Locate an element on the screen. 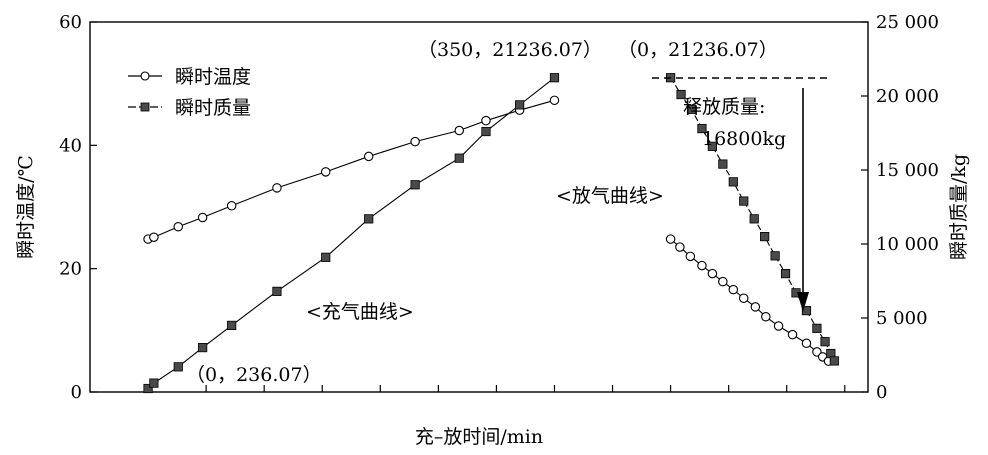  right-tick-label: 20 000 is located at coordinates (907, 96).